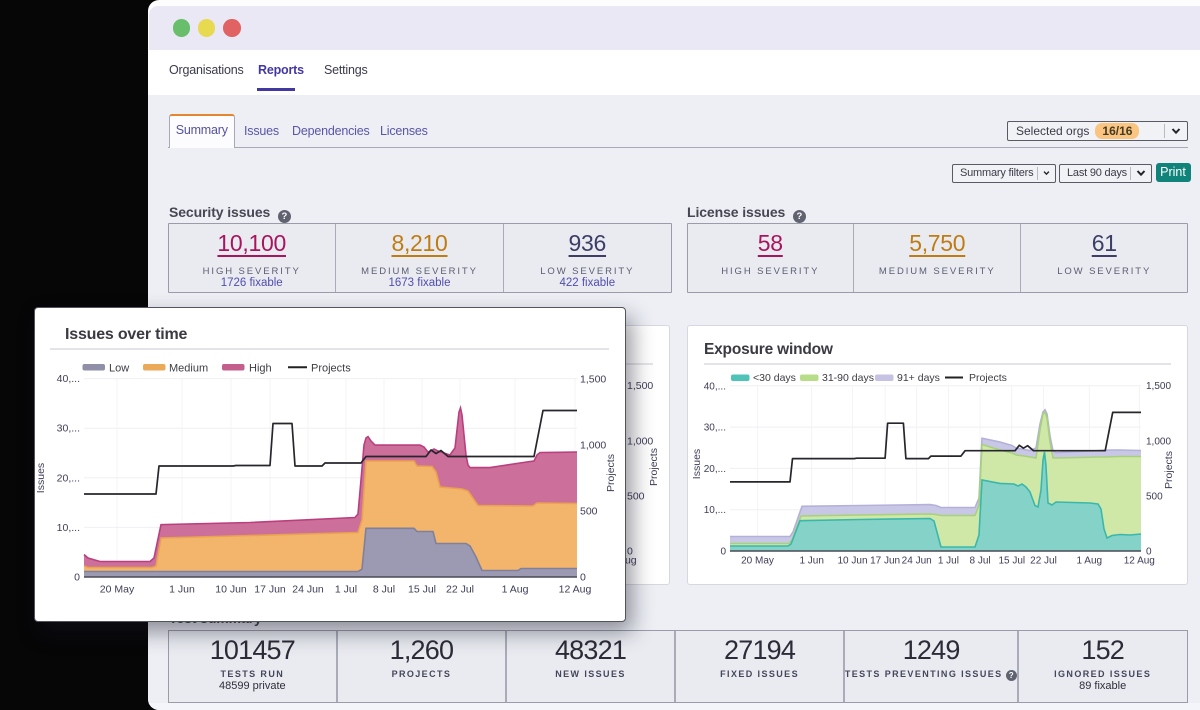  I want to click on svg-text: Medium, so click(188, 369).